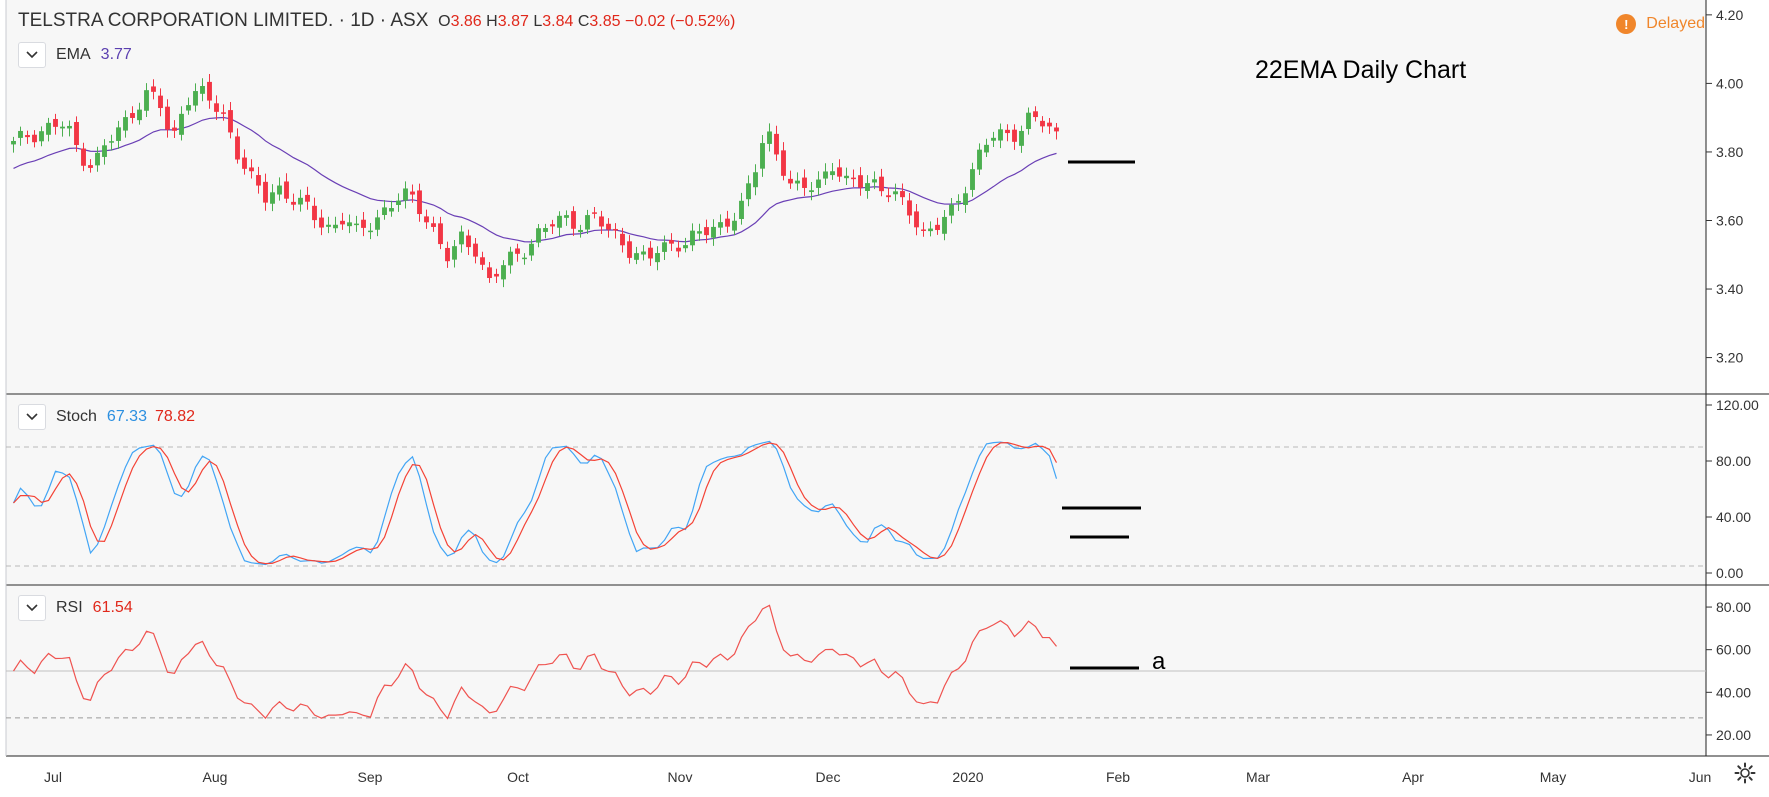  What do you see at coordinates (1745, 773) in the screenshot?
I see `gear-icon` at bounding box center [1745, 773].